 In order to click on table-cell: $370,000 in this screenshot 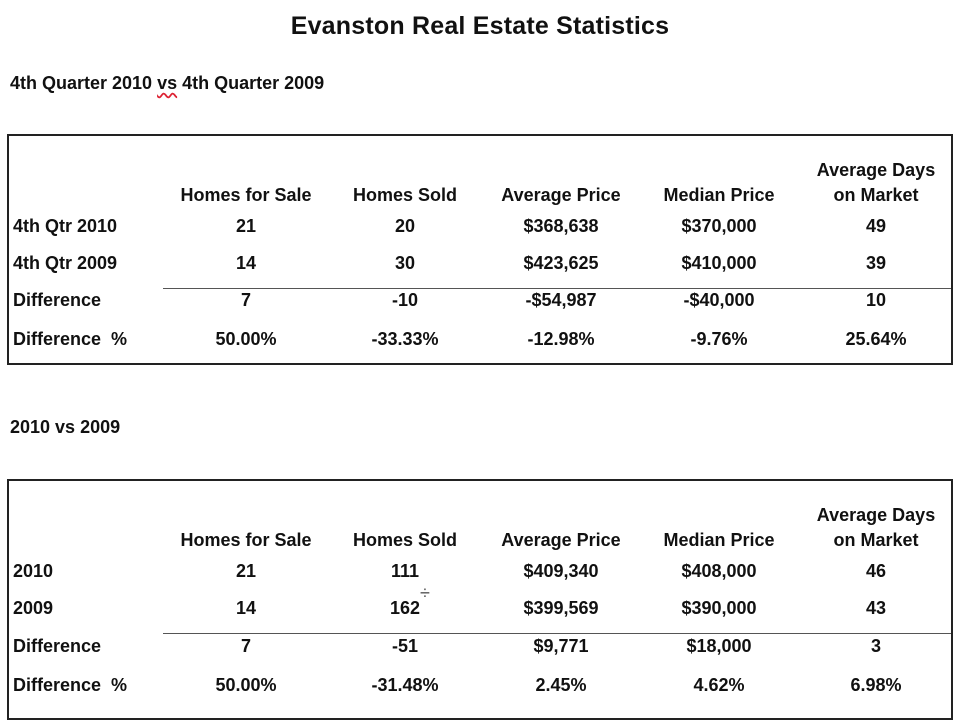, I will do `click(719, 226)`.